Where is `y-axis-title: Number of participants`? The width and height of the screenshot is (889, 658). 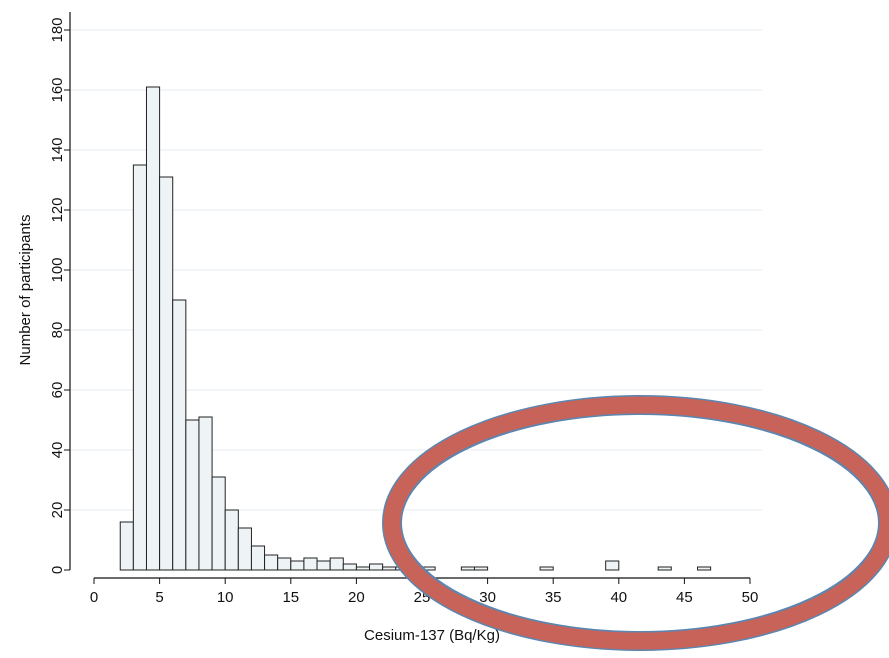 y-axis-title: Number of participants is located at coordinates (25, 290).